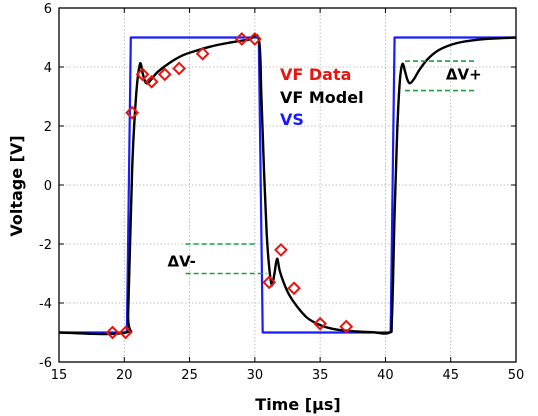 This screenshot has width=538, height=416. Describe the element at coordinates (315, 74) in the screenshot. I see `legend-vf-data: VF Data` at that location.